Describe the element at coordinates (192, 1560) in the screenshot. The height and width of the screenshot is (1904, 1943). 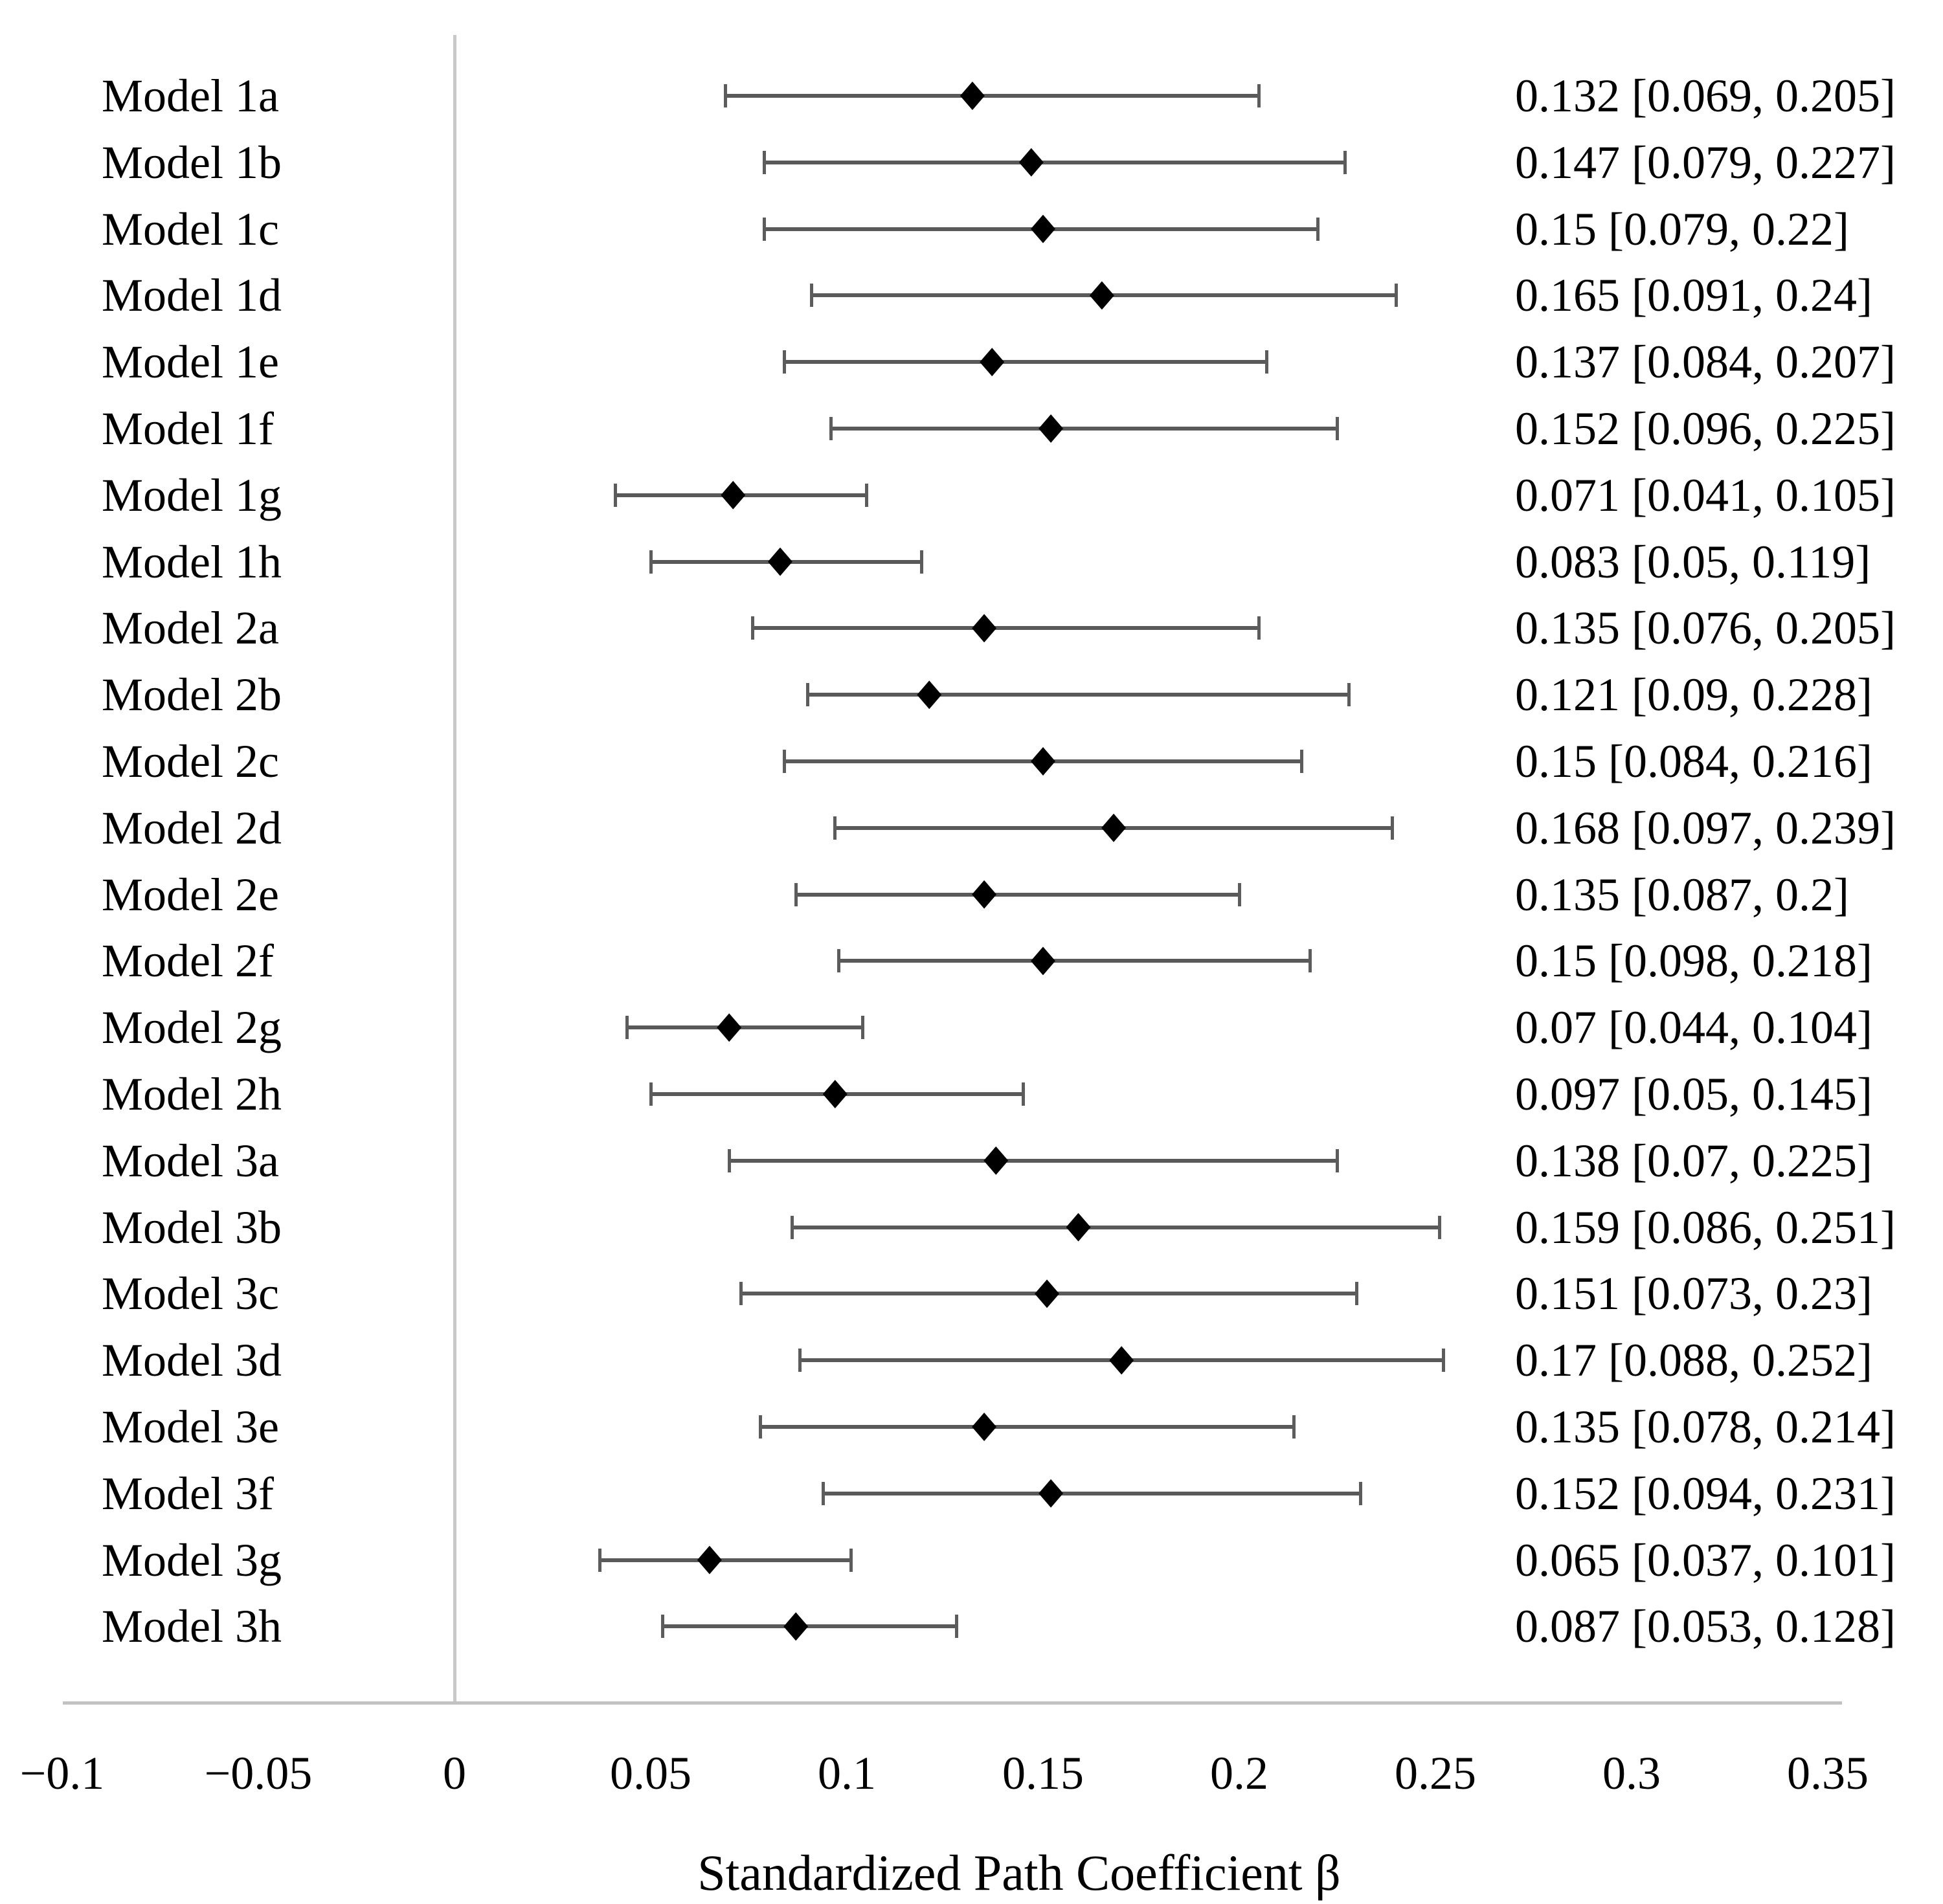
I see `model-label: Model 3g` at that location.